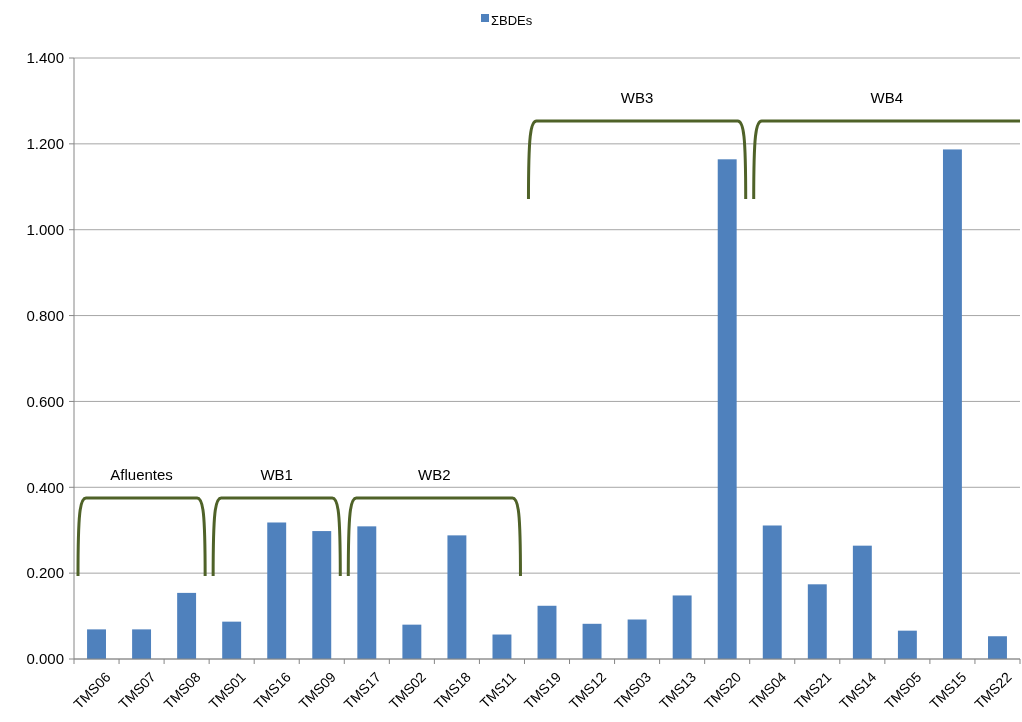 The height and width of the screenshot is (722, 1022). What do you see at coordinates (512, 20) in the screenshot?
I see `legend-label: ΣBDEs` at bounding box center [512, 20].